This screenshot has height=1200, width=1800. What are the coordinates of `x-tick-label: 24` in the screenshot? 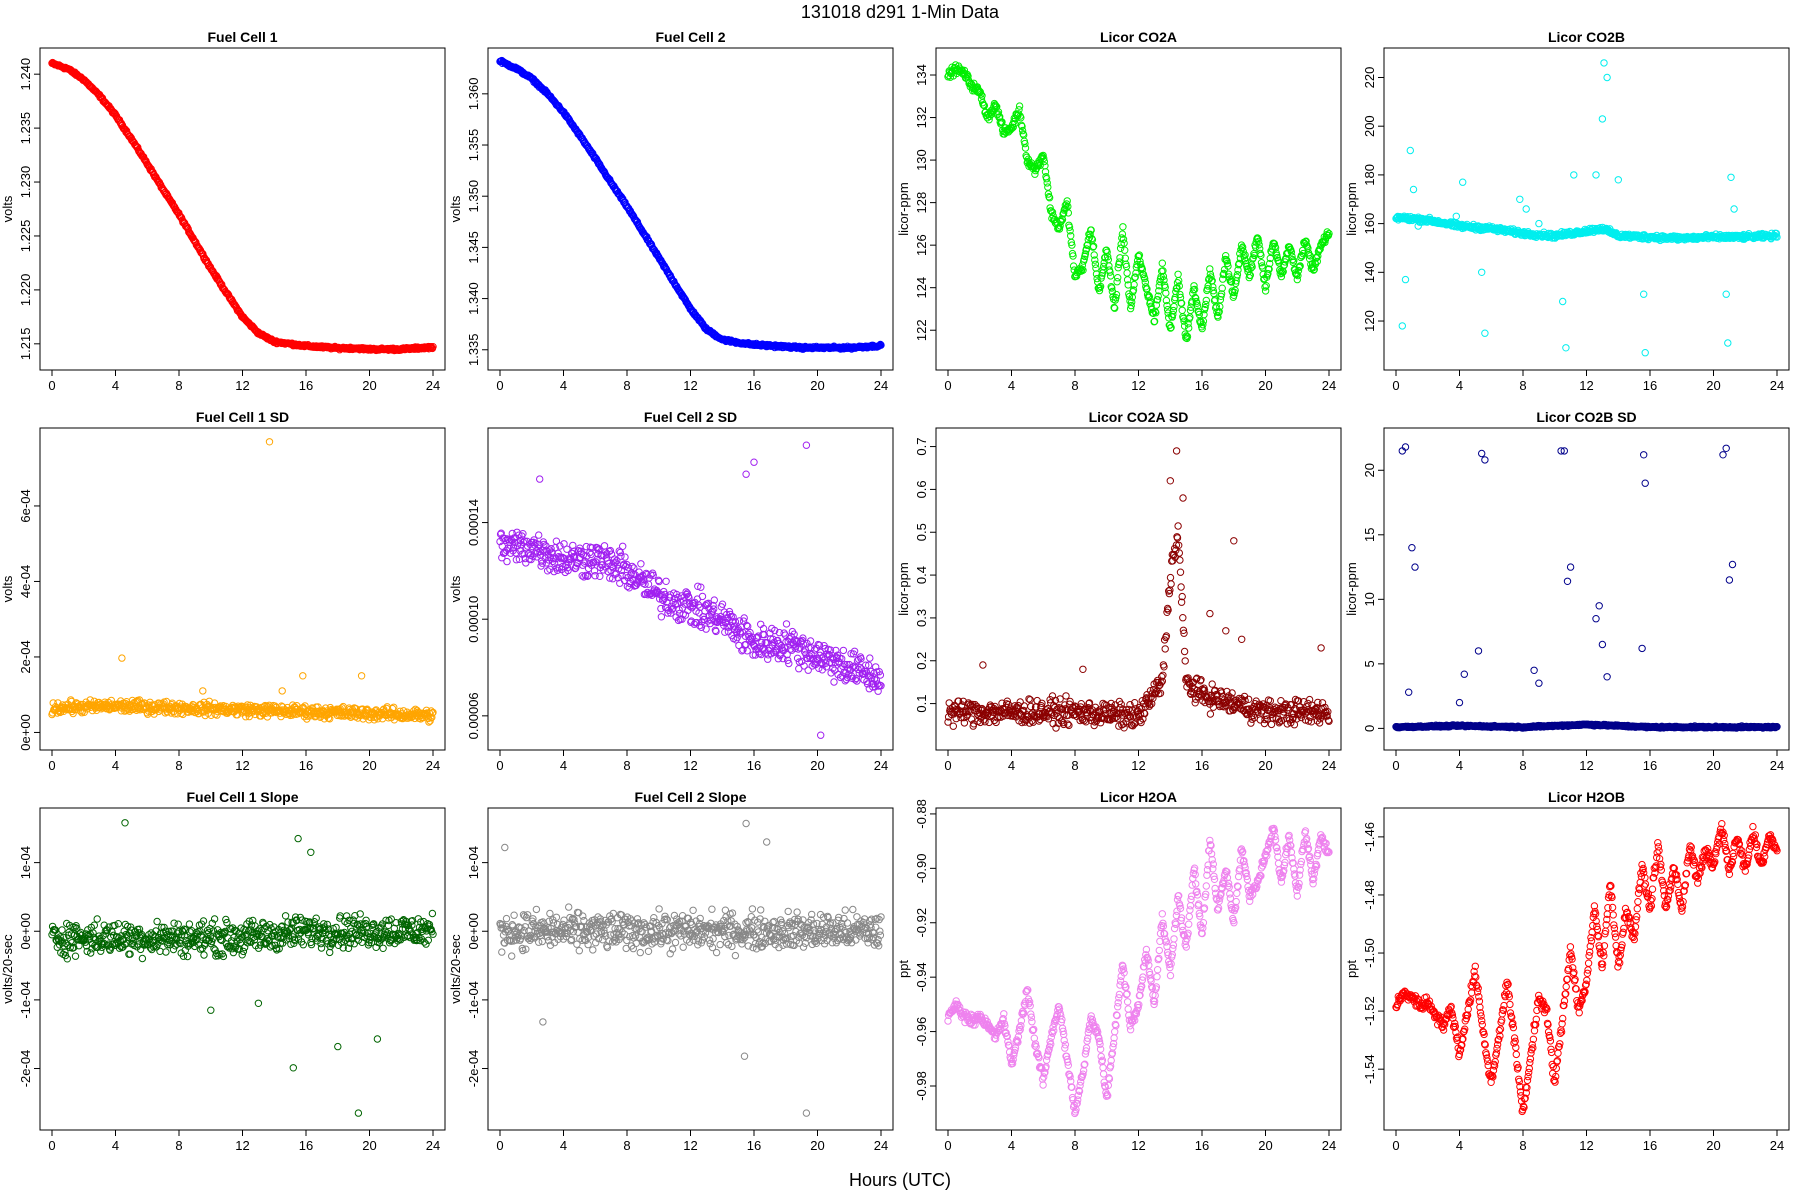 It's located at (433, 765).